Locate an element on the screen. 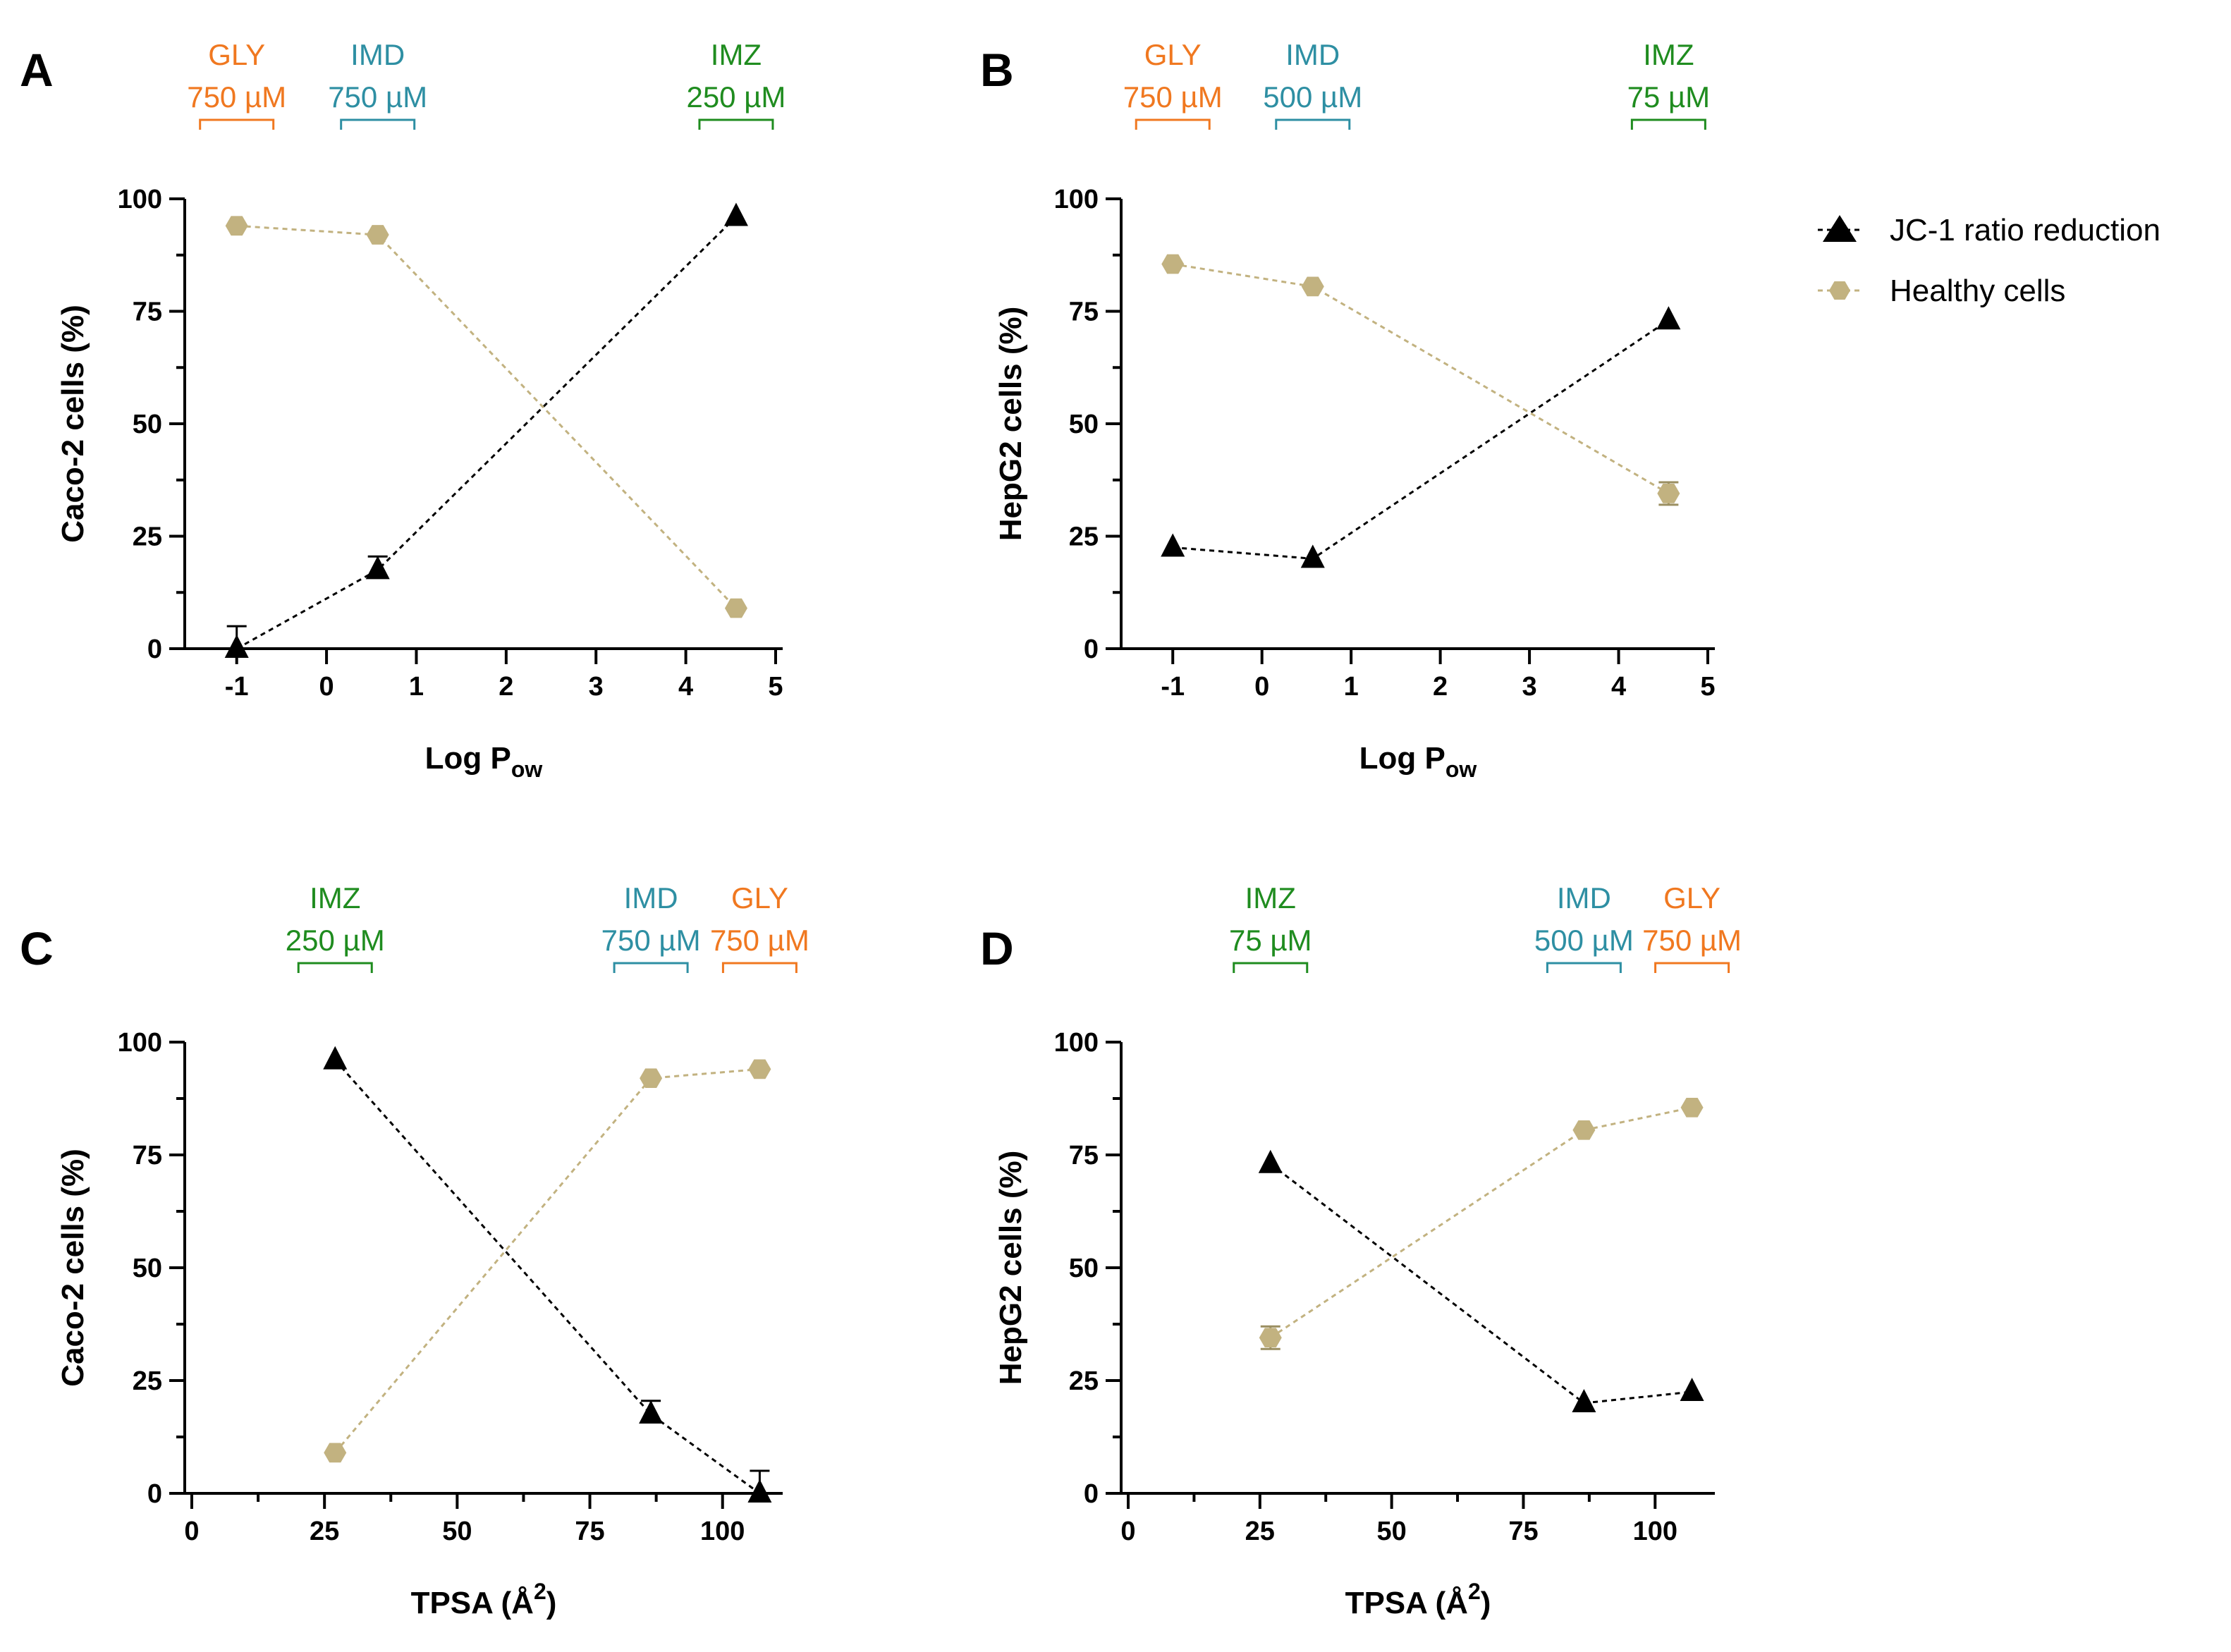  compound-concentration: 250 µM is located at coordinates (736, 97).